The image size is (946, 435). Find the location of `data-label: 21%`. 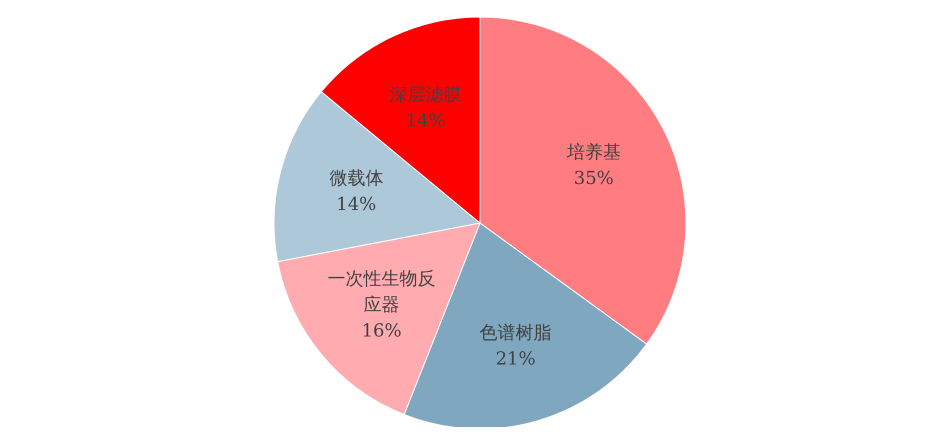

data-label: 21% is located at coordinates (516, 359).